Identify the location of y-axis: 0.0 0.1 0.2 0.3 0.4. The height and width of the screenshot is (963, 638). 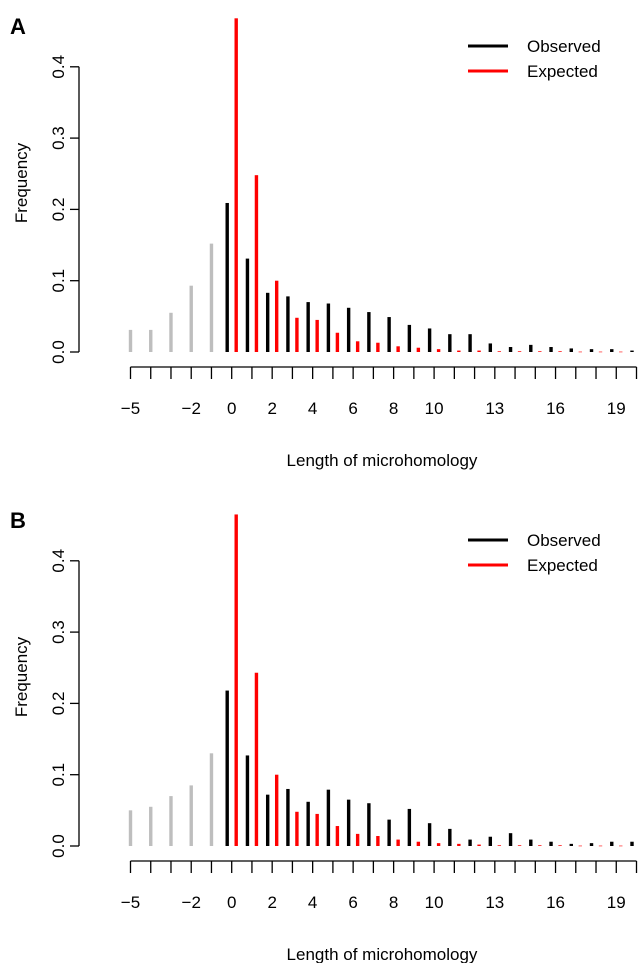
(64, 703).